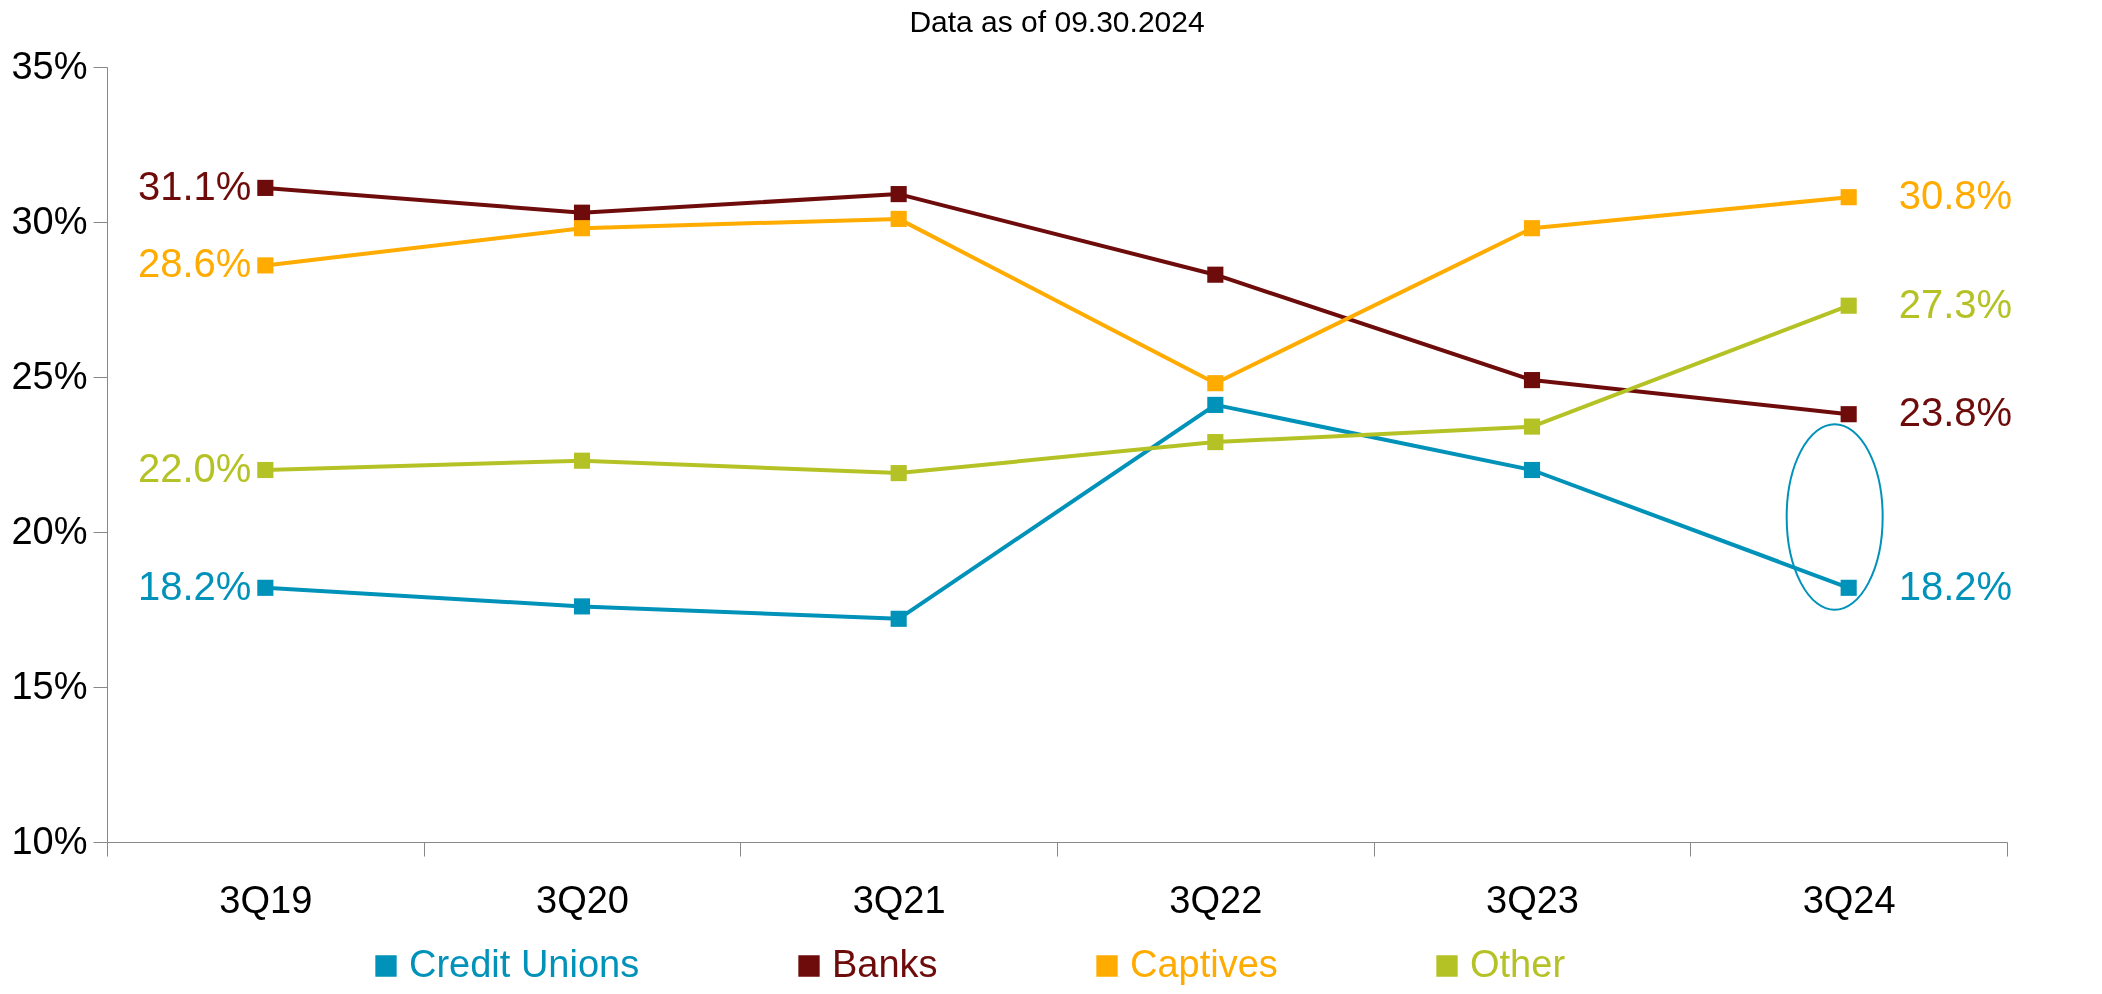  I want to click on legend-label: Other, so click(1518, 964).